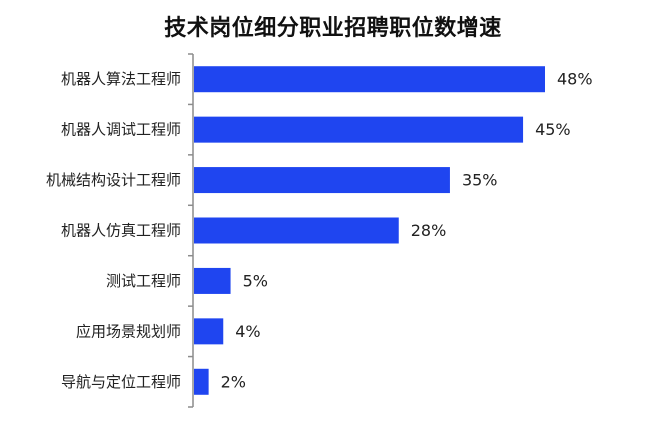  Describe the element at coordinates (121, 130) in the screenshot. I see `category-label: 机器人调试工程师` at that location.